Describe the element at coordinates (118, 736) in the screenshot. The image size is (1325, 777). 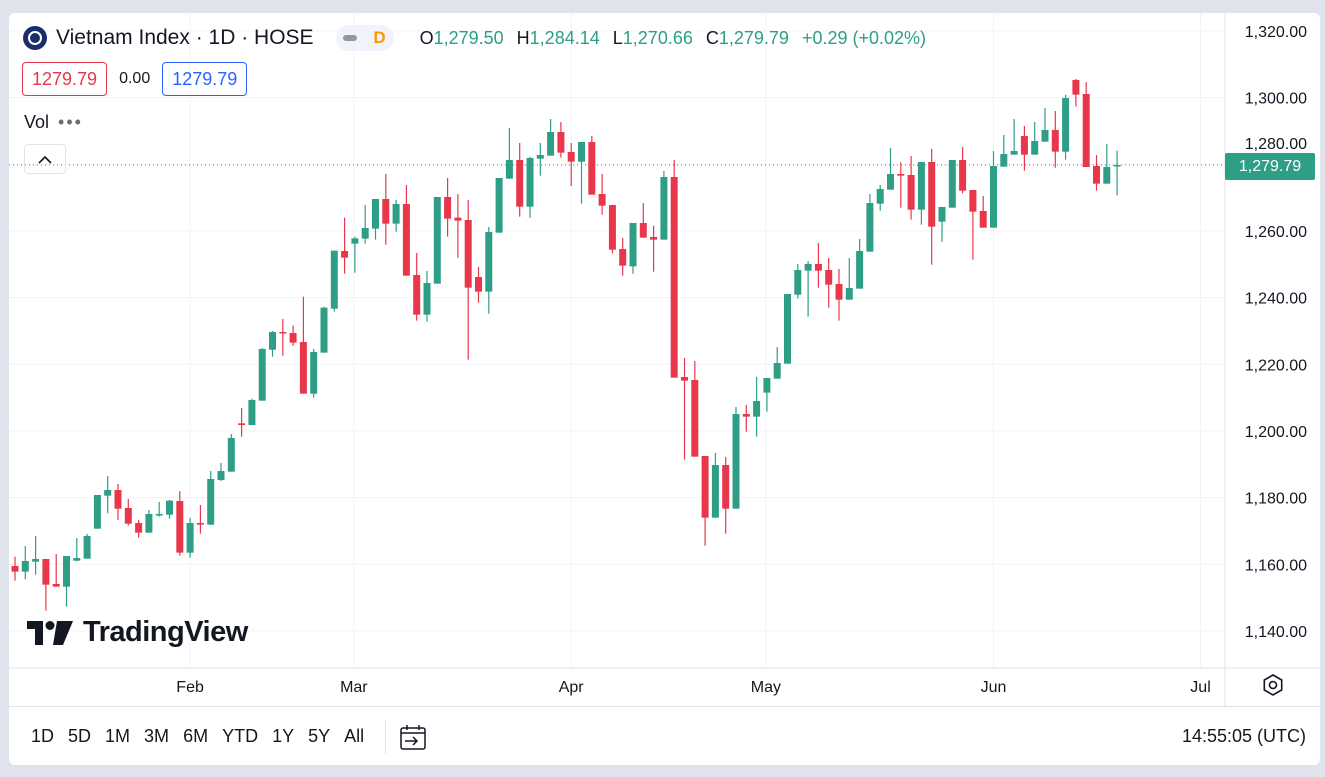
I see `range-1m: 1M` at that location.